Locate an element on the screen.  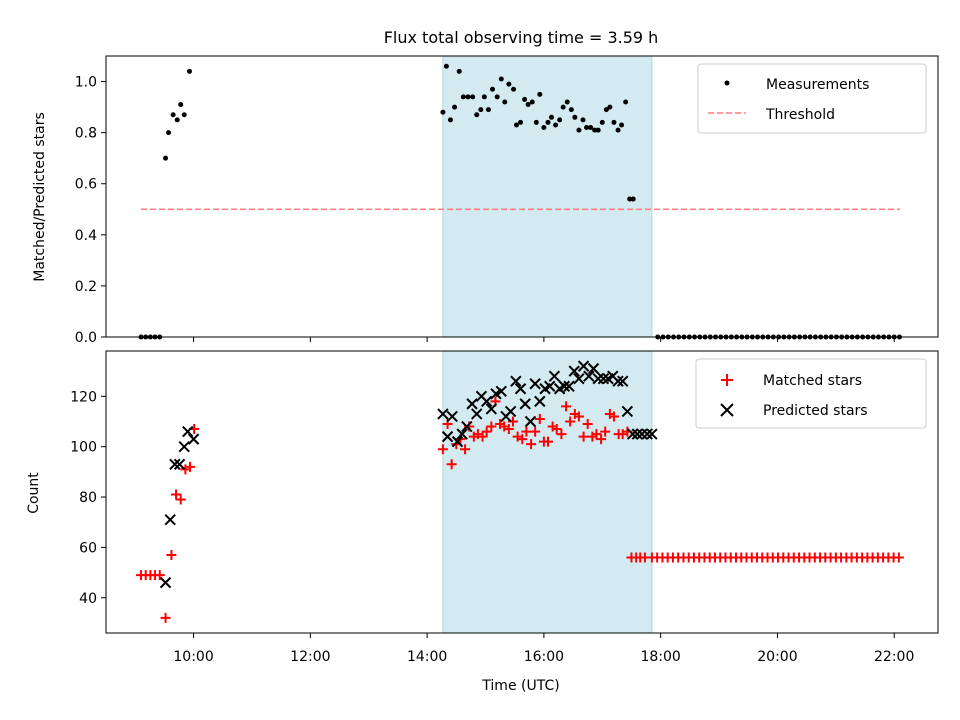
top-y-ticks: 0.0 0.2 0.4 0.6 0.8 1.0 is located at coordinates (90, 210).